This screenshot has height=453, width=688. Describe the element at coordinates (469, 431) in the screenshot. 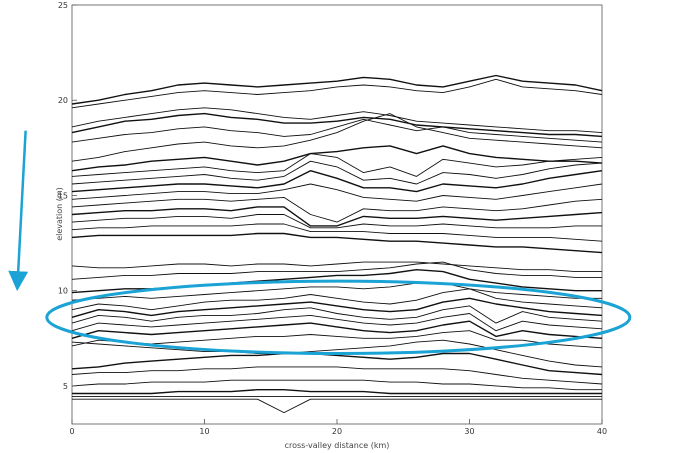

I see `x-tick-label: 30` at that location.